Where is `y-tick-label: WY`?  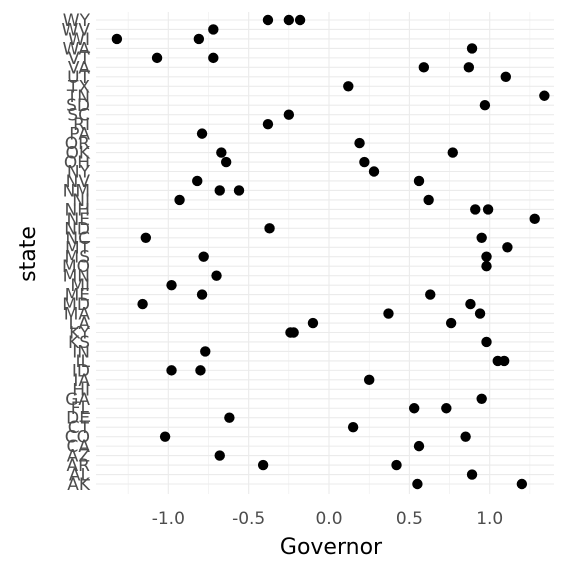 y-tick-label: WY is located at coordinates (77, 21).